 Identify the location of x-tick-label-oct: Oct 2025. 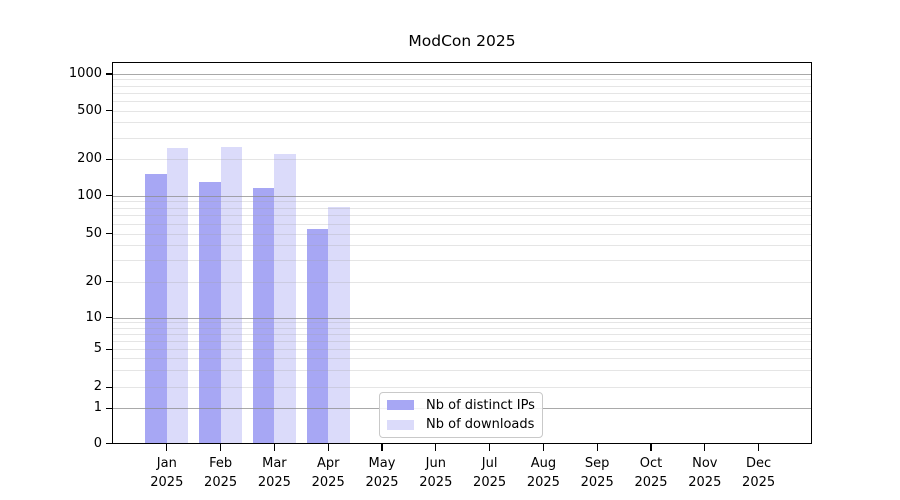
(651, 473).